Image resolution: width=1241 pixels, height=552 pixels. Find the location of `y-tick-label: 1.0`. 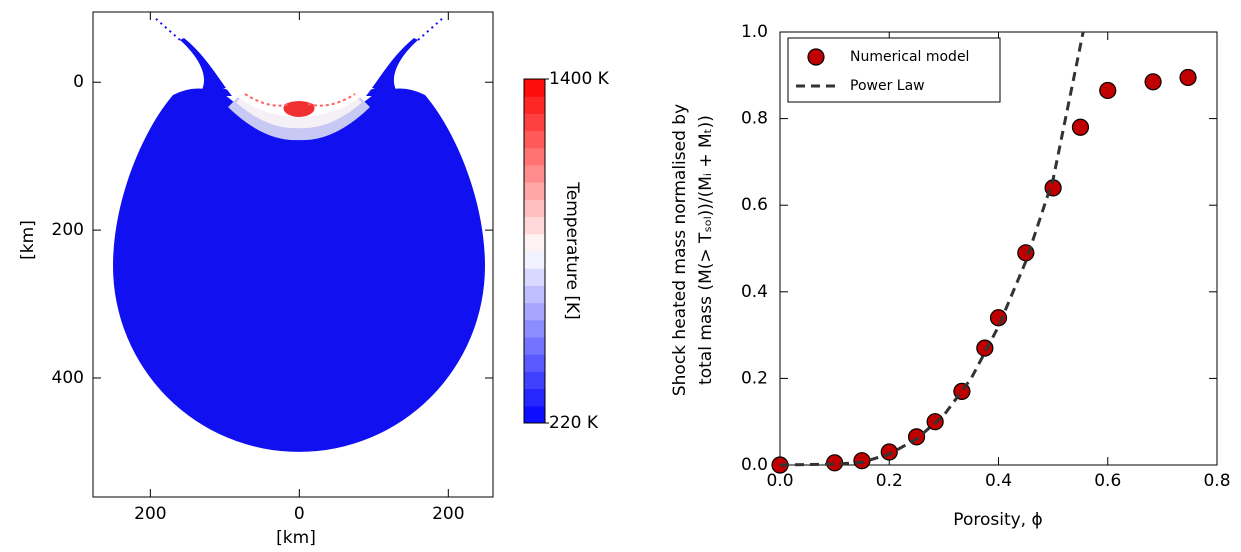

y-tick-label: 1.0 is located at coordinates (754, 32).